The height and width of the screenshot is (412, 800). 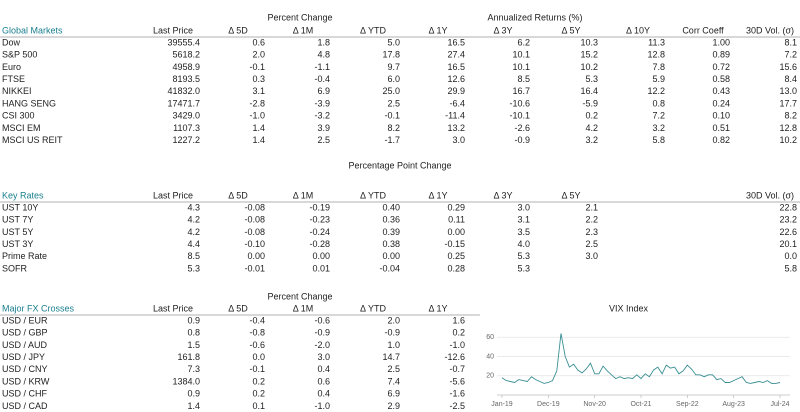 I want to click on cell: -2.8, so click(x=257, y=103).